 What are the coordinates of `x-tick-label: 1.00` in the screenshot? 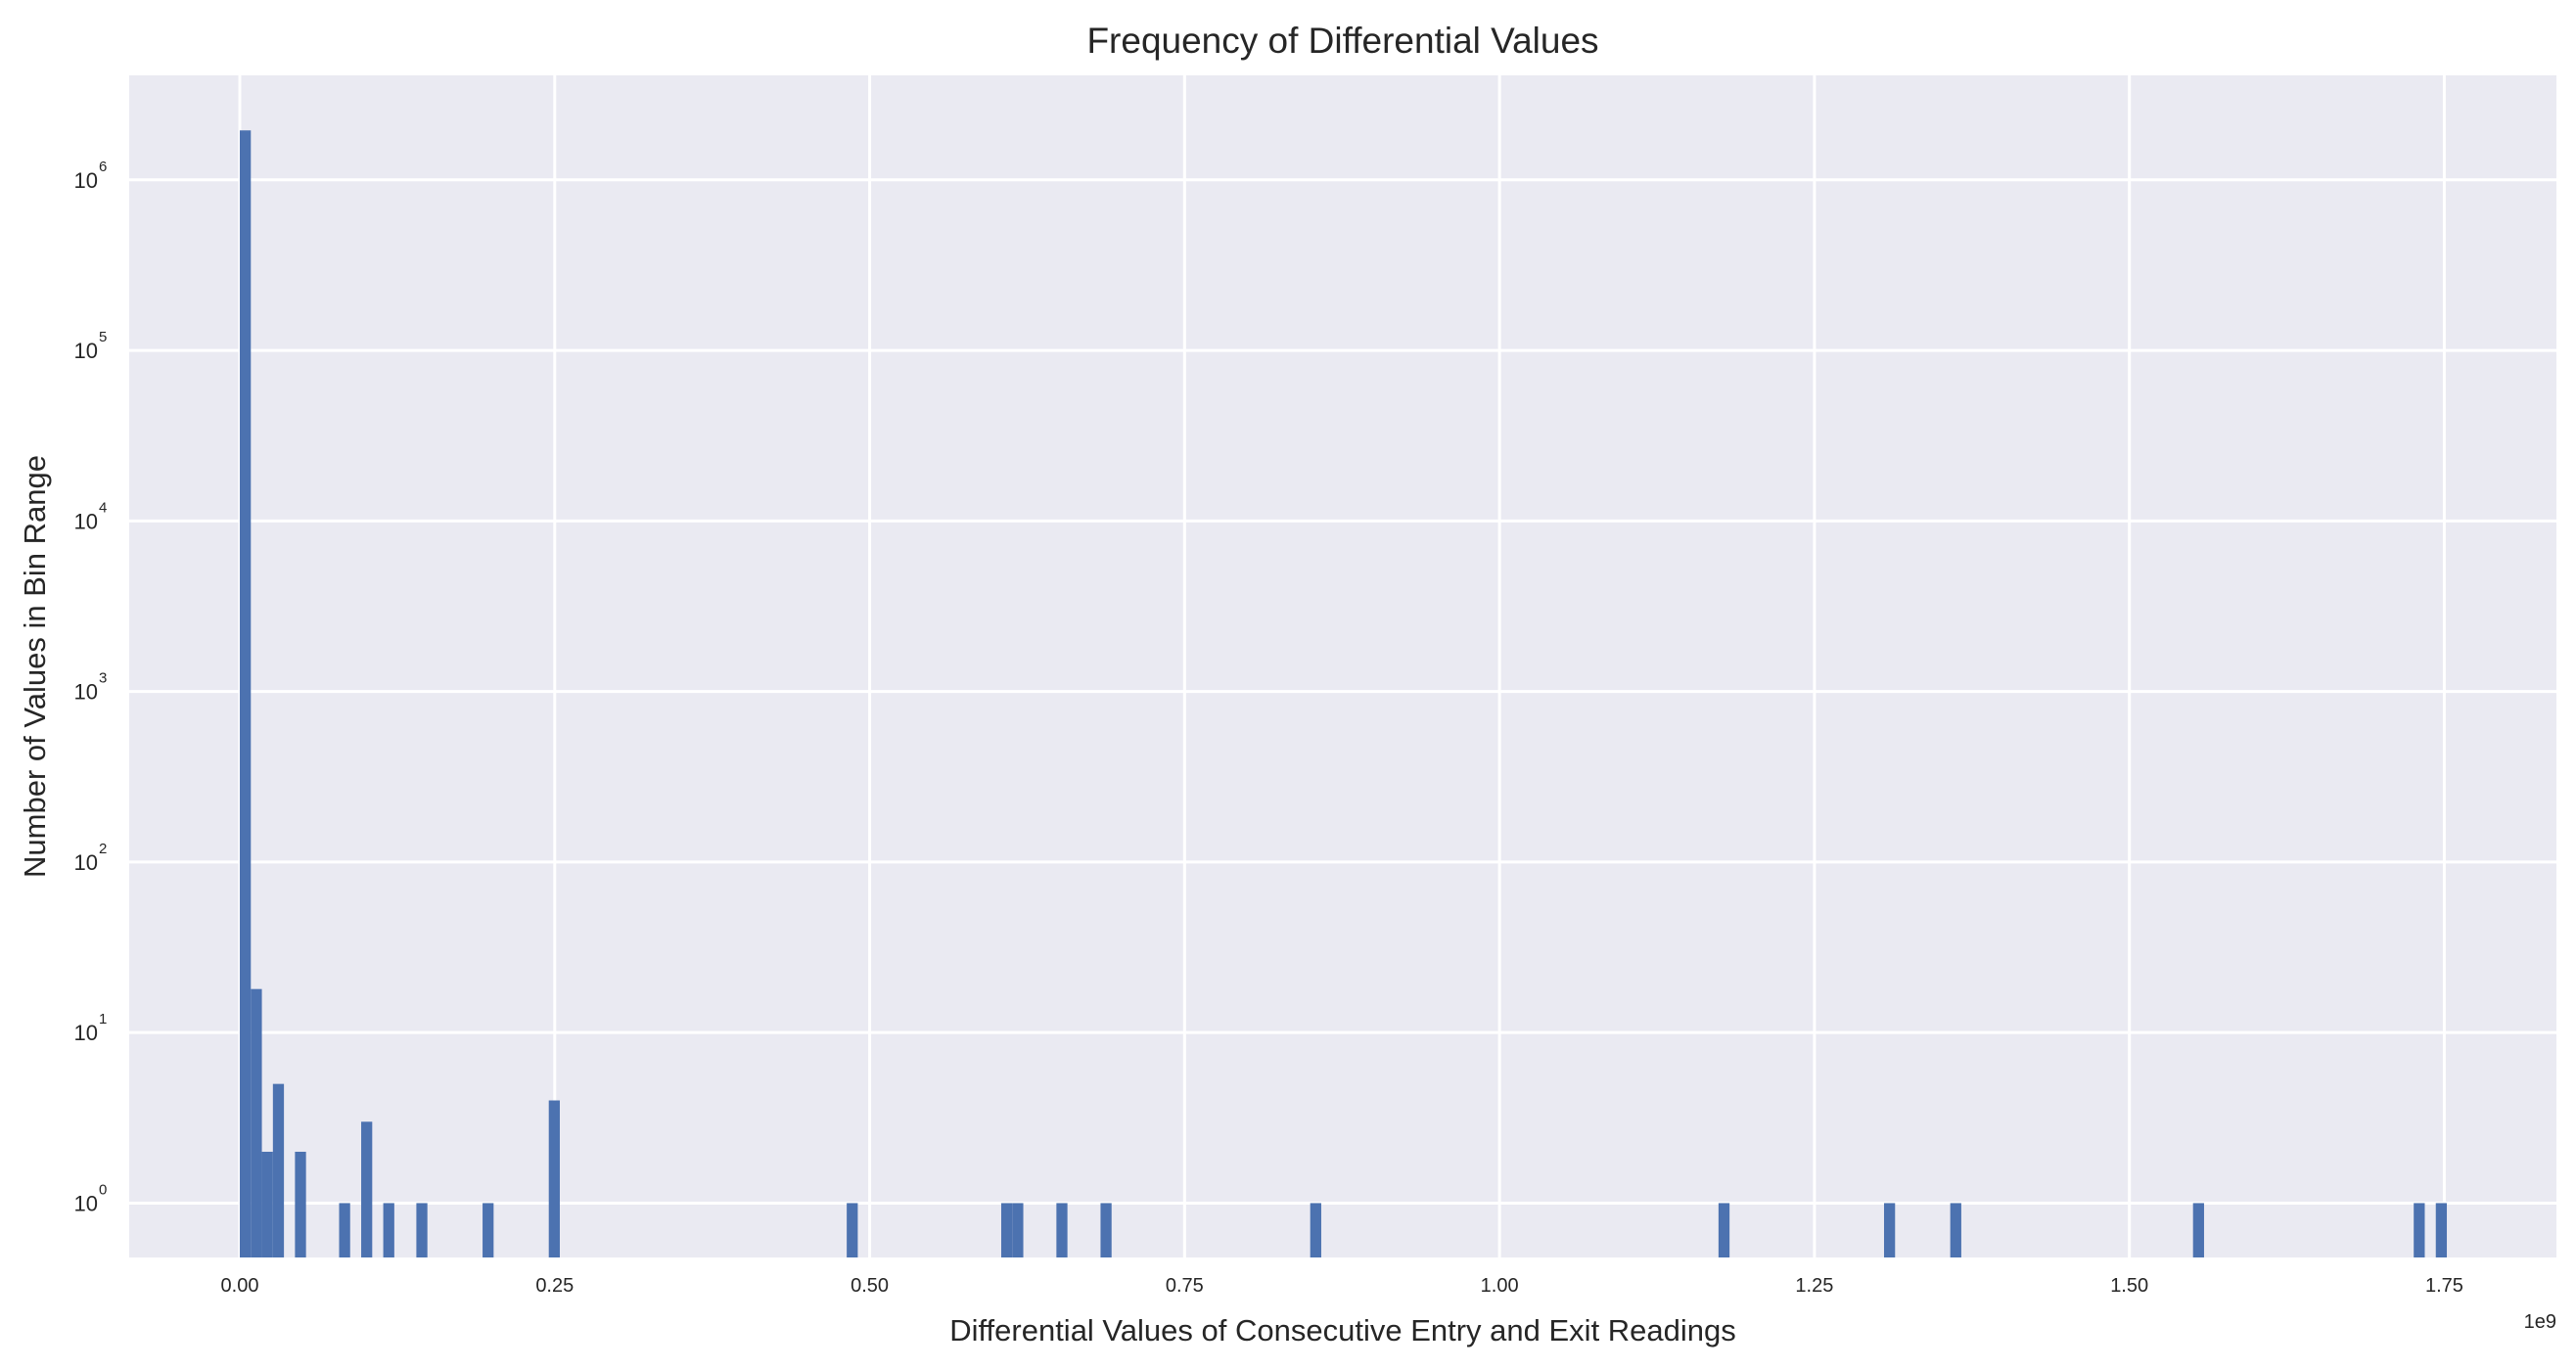 It's located at (1500, 1286).